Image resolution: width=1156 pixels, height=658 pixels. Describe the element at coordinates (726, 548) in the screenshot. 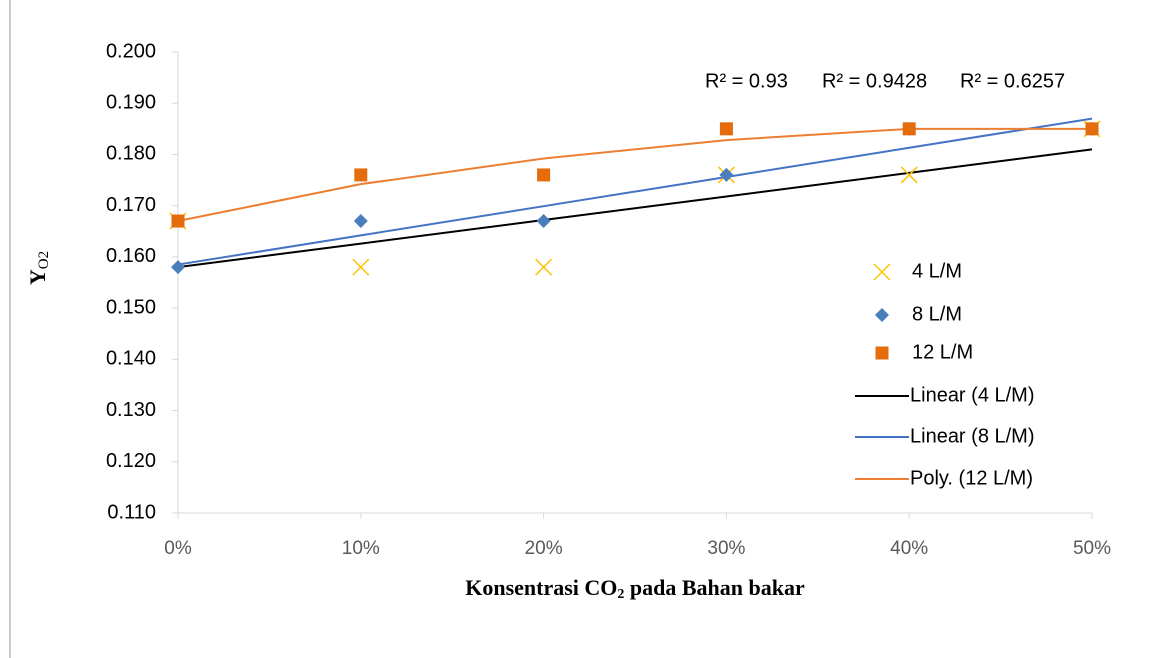

I see `x-tick-label: 30%` at that location.